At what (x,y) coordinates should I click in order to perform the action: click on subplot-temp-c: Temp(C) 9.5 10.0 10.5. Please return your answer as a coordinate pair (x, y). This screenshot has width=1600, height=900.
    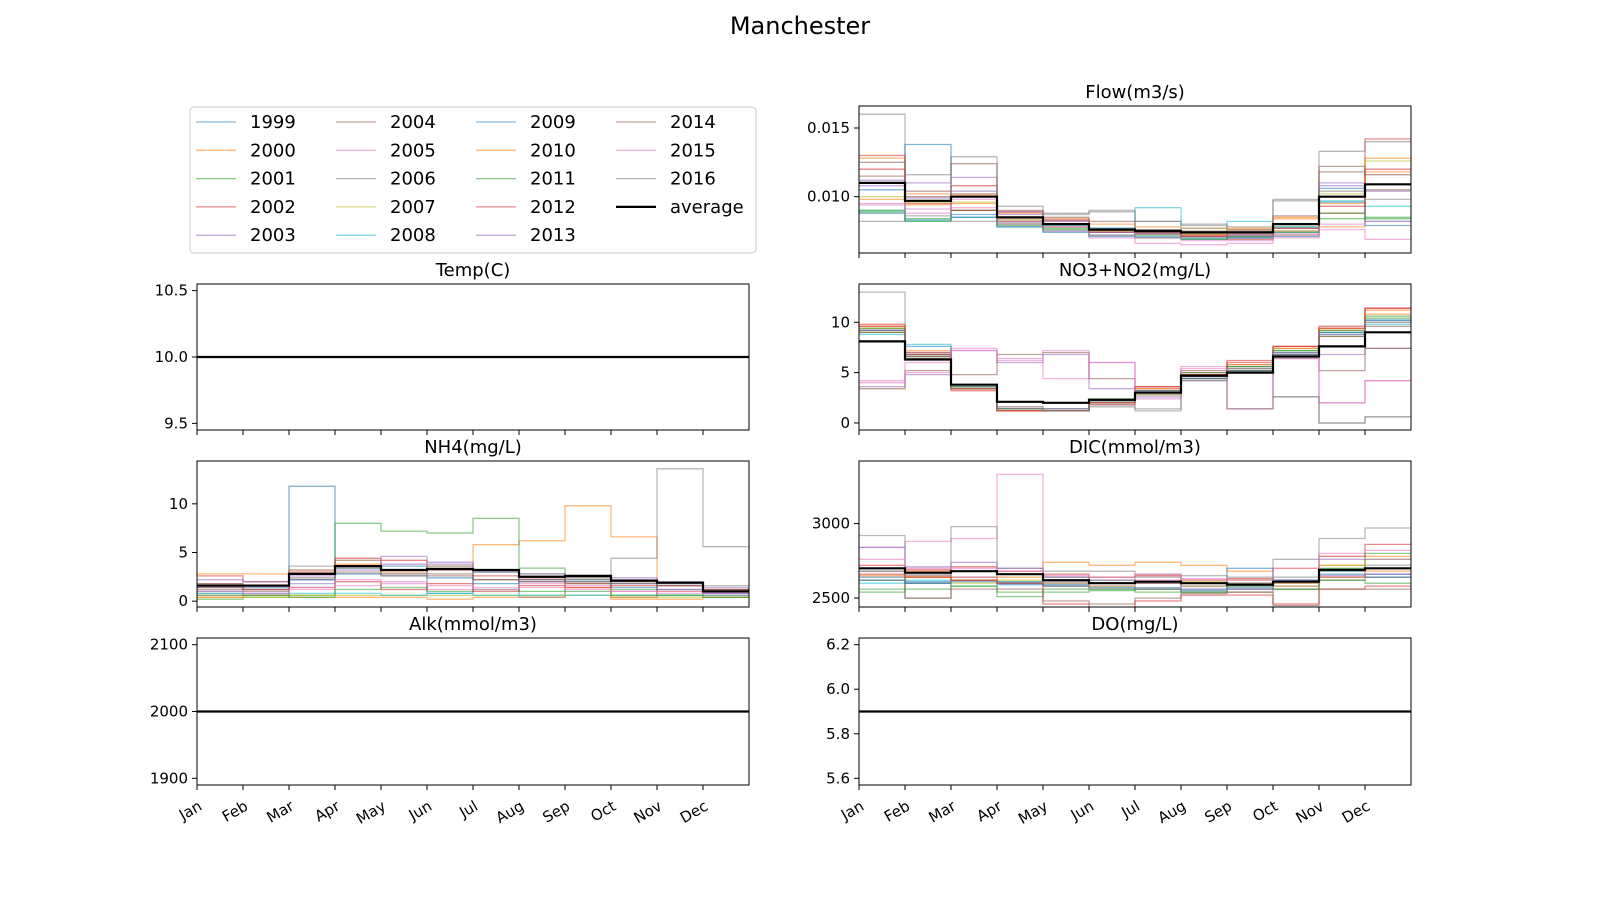
    Looking at the image, I should click on (452, 347).